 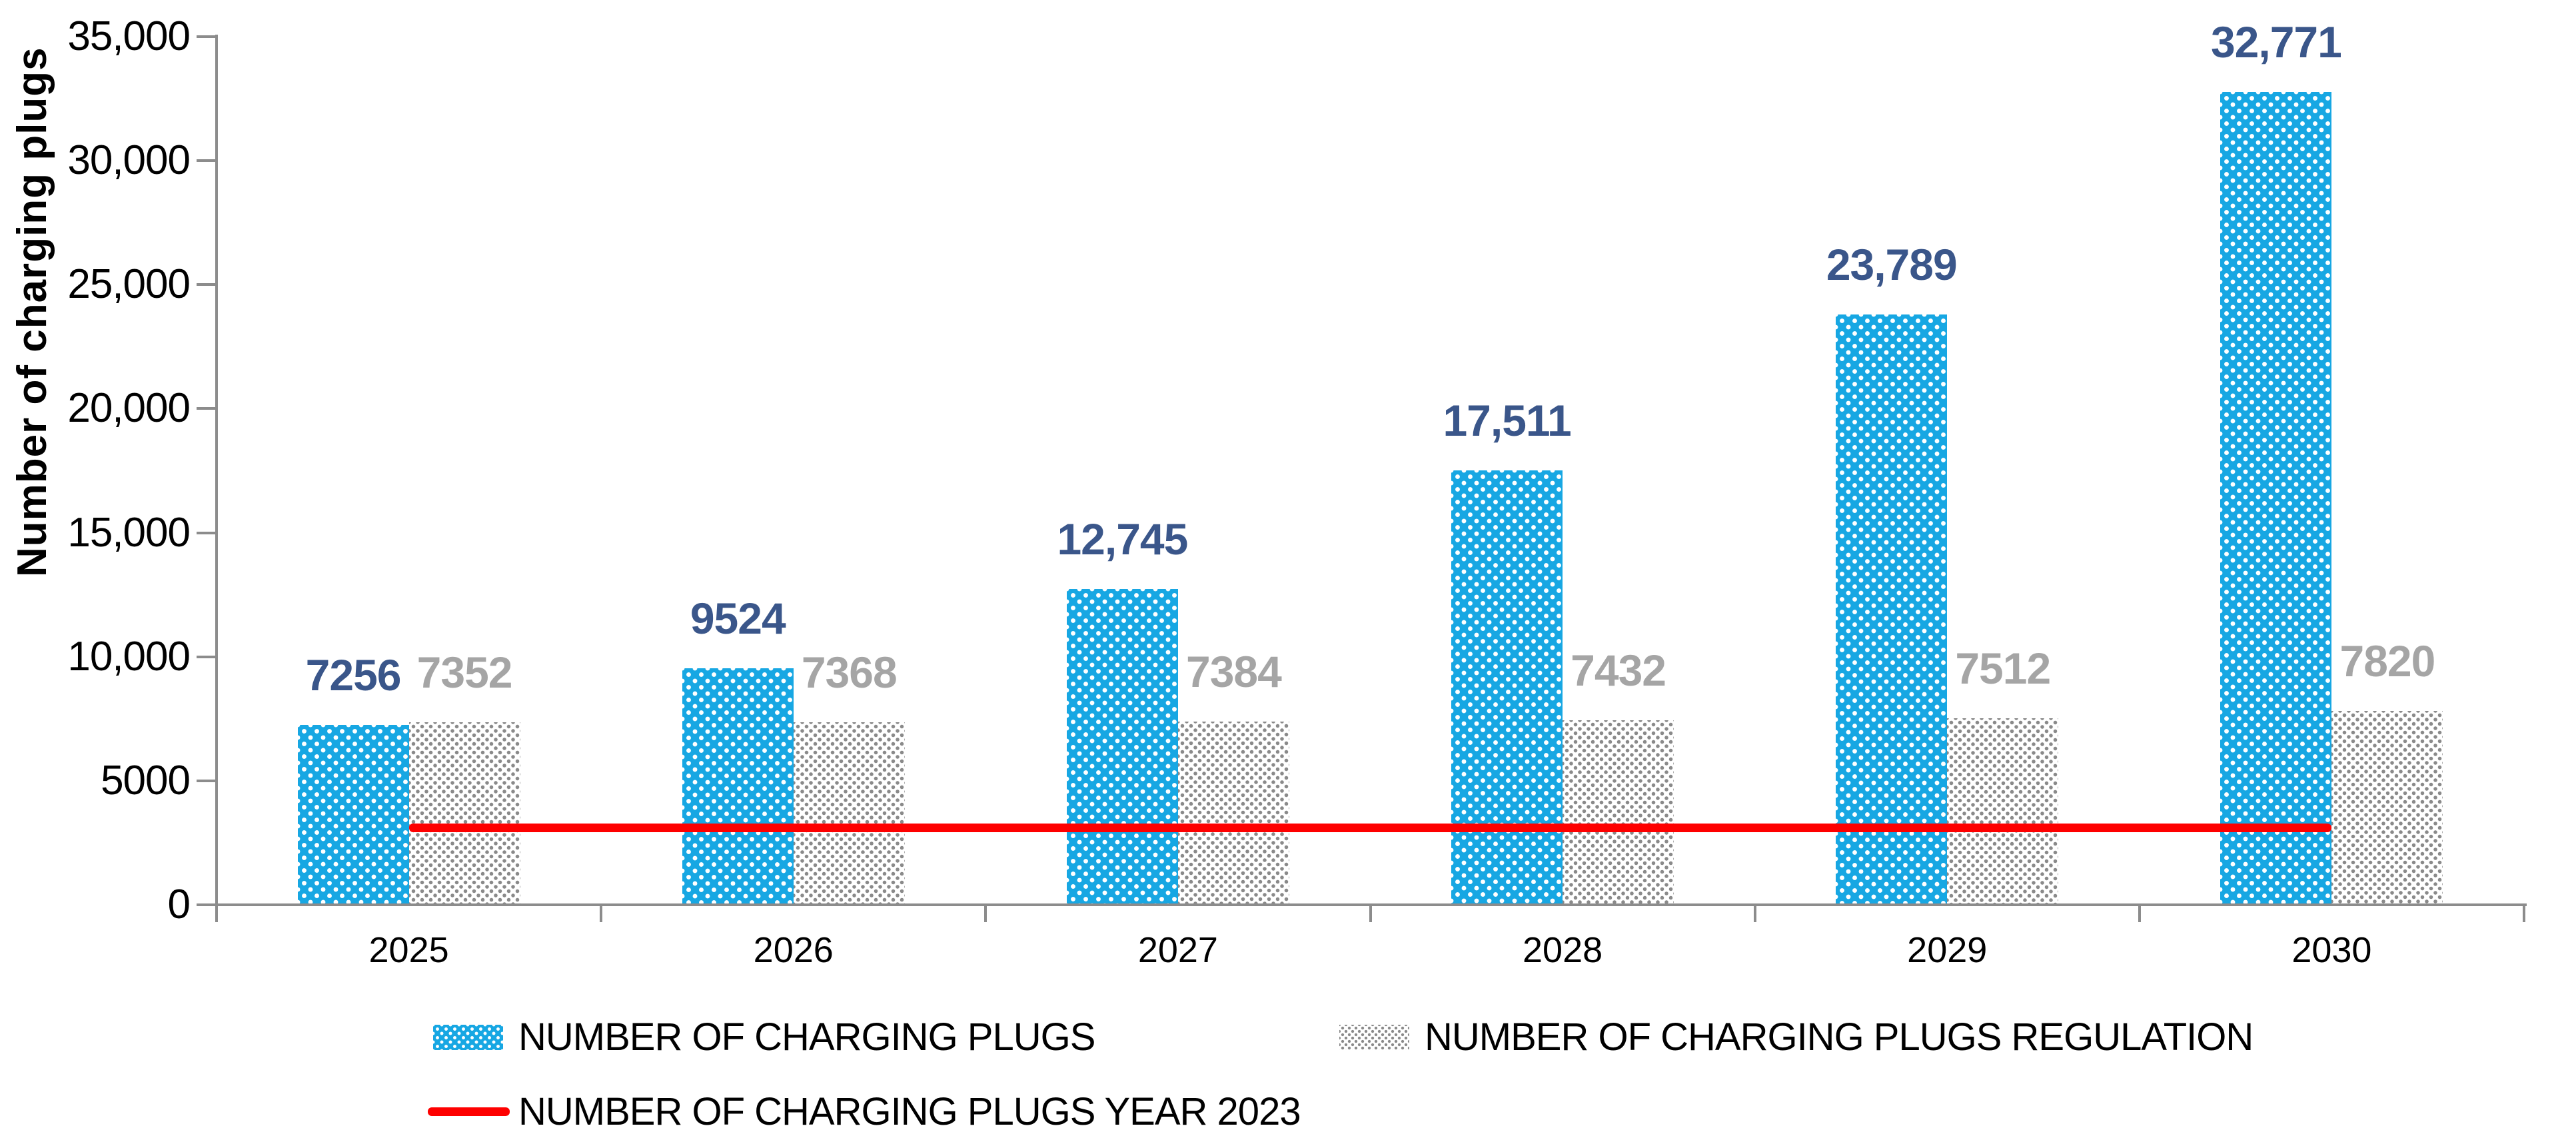 What do you see at coordinates (129, 408) in the screenshot?
I see `y-tick-label: 20,000` at bounding box center [129, 408].